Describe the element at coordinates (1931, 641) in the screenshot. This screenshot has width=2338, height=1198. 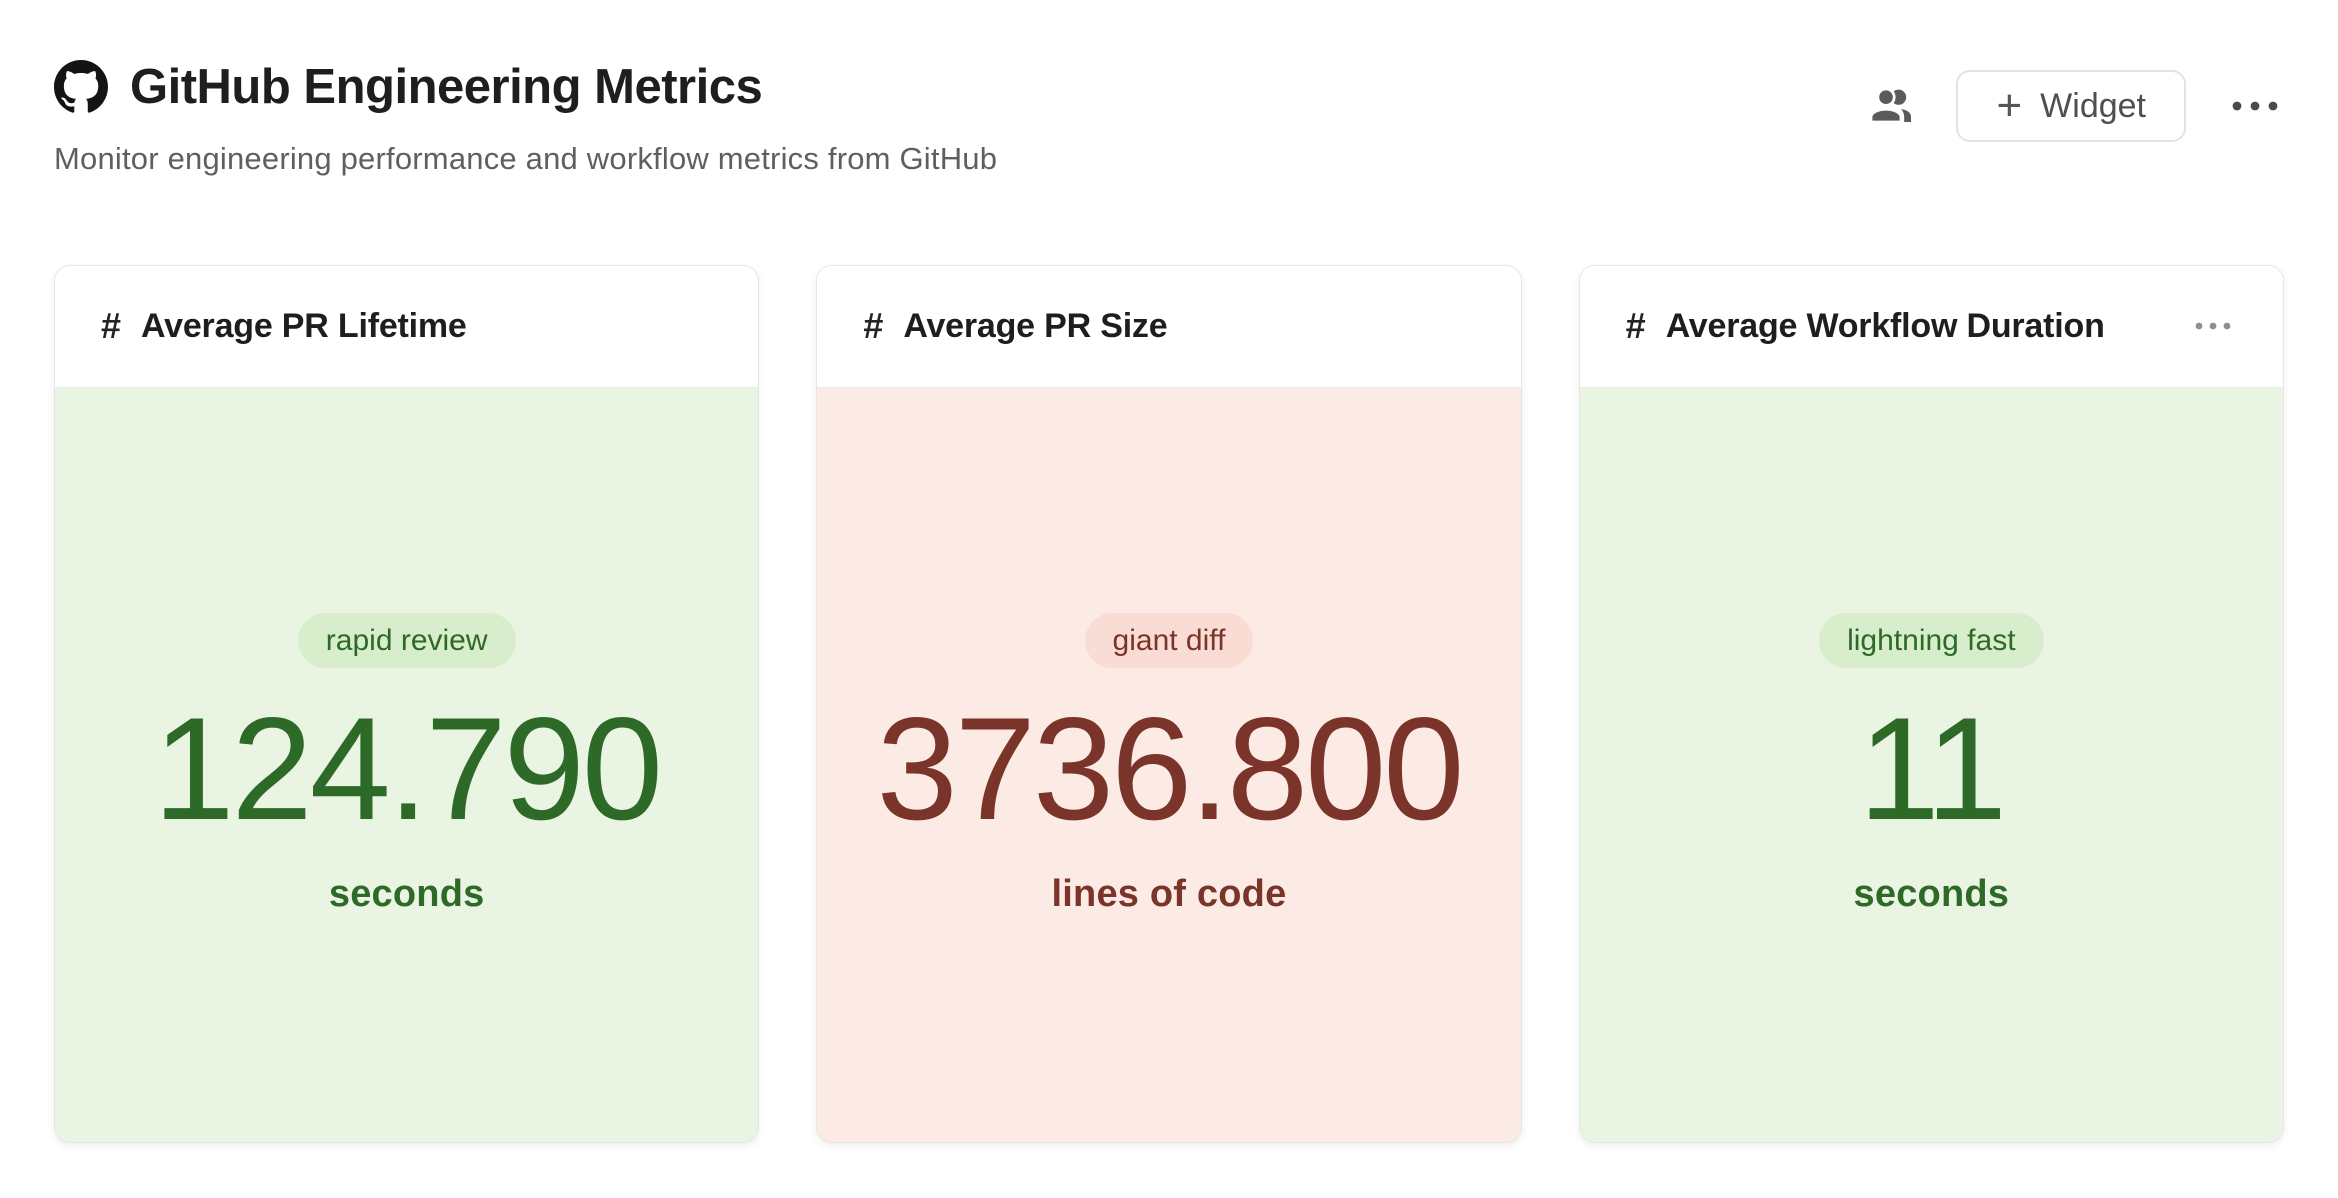
I see `status-badge: lightning fast` at that location.